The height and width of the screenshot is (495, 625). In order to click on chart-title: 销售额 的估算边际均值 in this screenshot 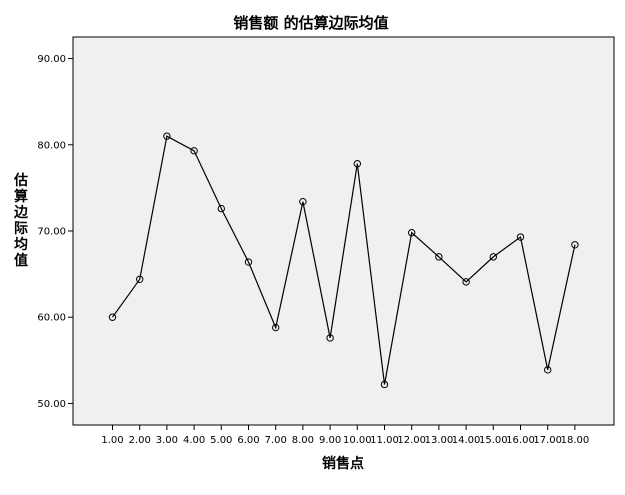, I will do `click(310, 23)`.